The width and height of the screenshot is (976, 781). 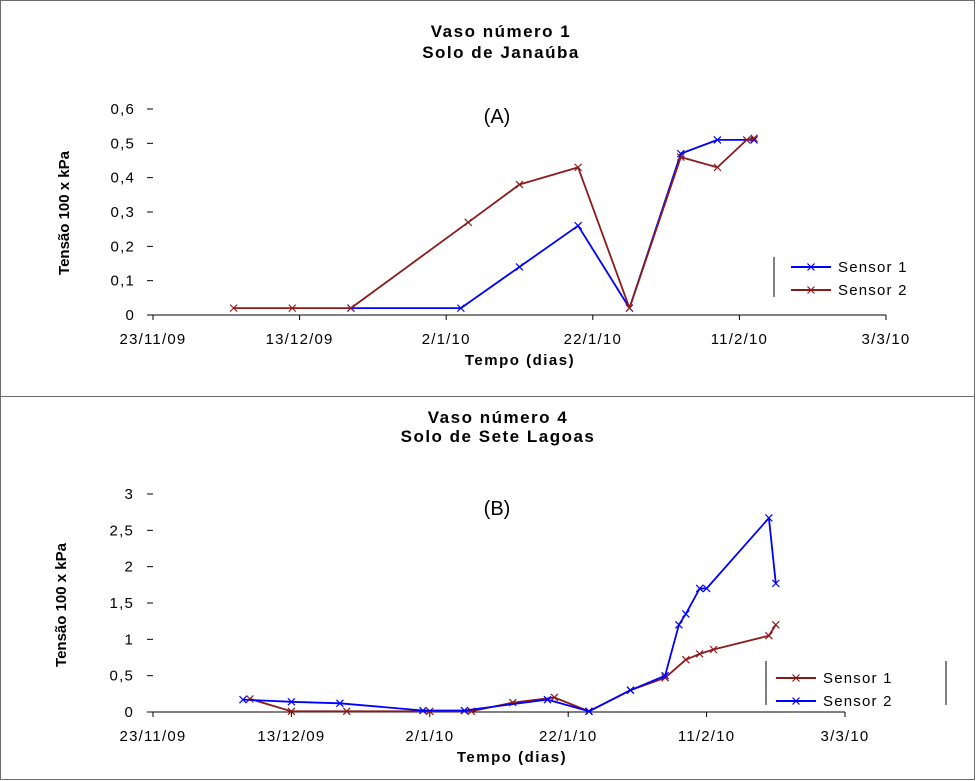 I want to click on chart-a-legend-label: Sensor 2, so click(x=873, y=290).